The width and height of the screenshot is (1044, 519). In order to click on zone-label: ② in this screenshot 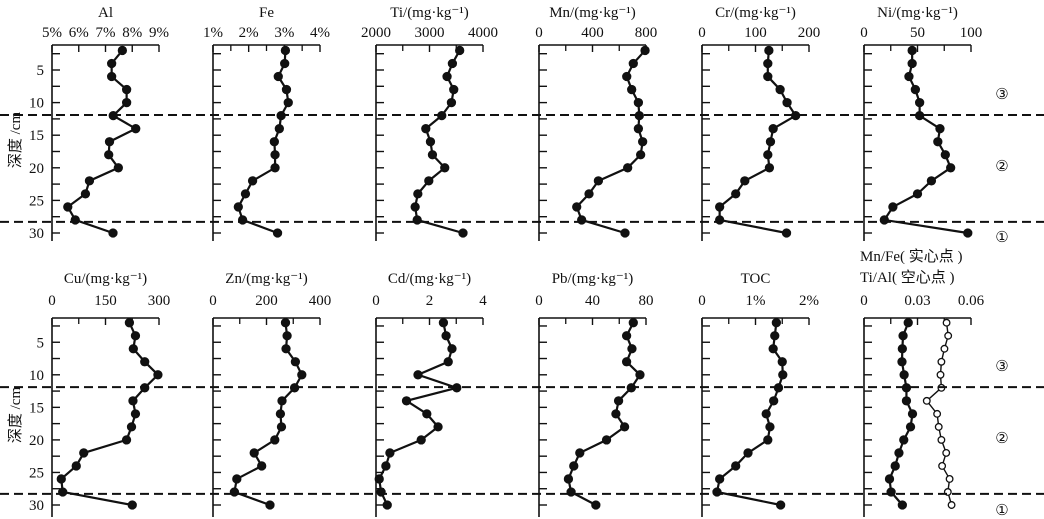, I will do `click(1001, 167)`.